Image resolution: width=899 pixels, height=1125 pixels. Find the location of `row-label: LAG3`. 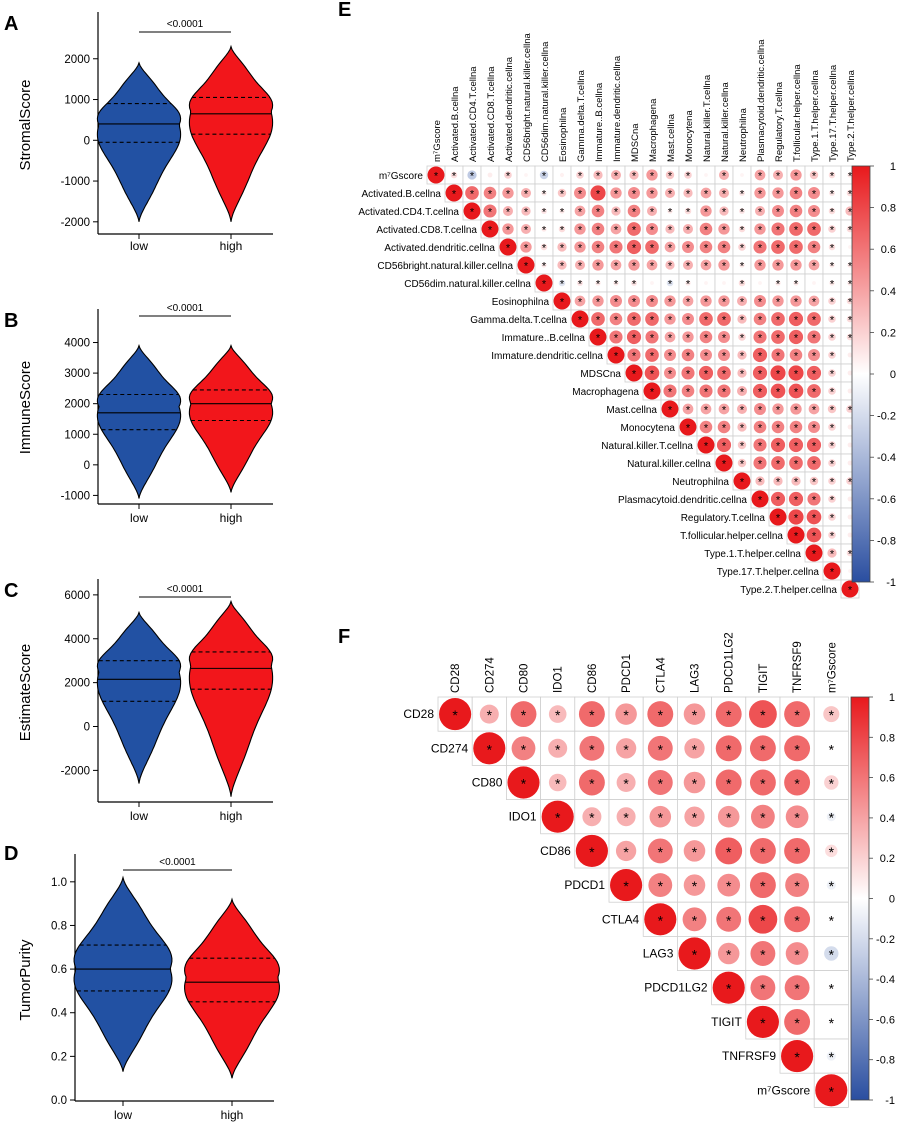

row-label: LAG3 is located at coordinates (658, 954).